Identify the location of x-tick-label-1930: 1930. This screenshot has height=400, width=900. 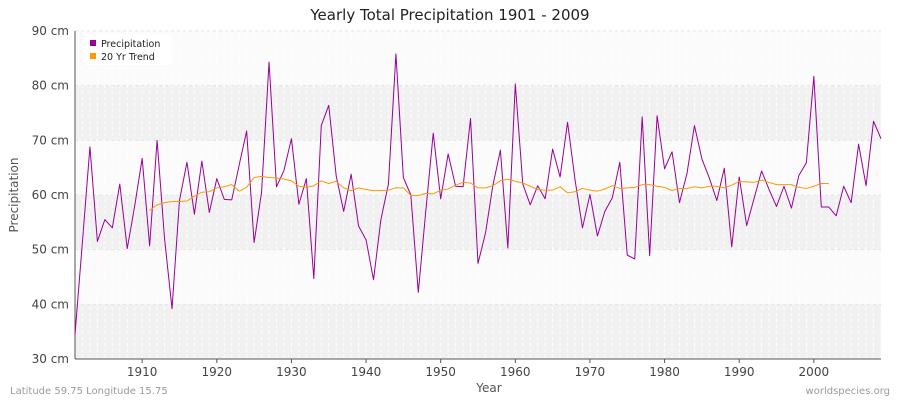
(291, 372).